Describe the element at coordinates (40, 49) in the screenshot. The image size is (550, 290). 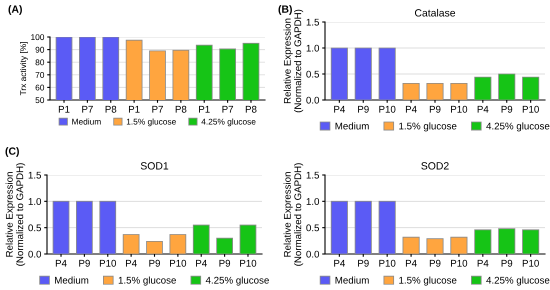
I see `y-tick-label: 90` at that location.